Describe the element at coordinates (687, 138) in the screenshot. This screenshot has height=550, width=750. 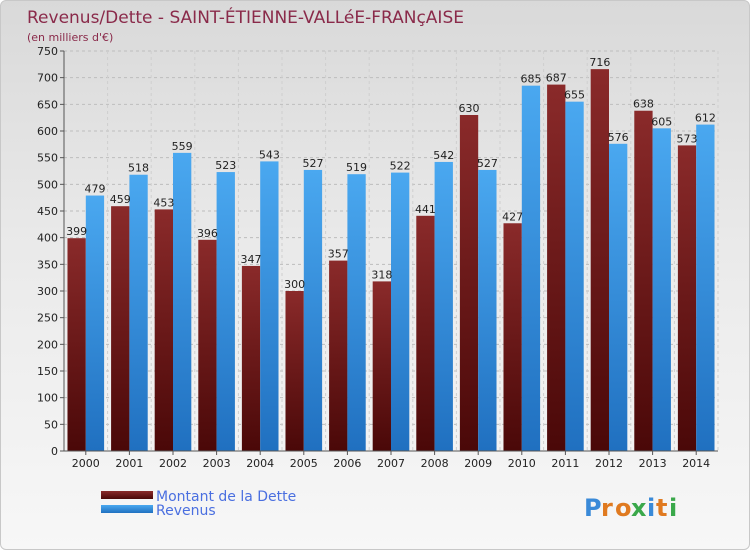
I see `data-label: 573` at that location.